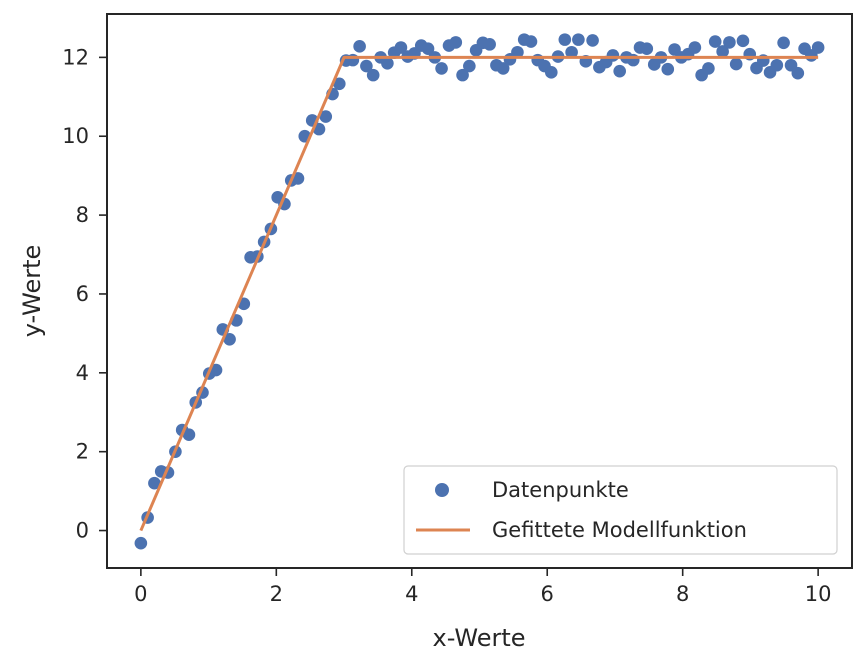  What do you see at coordinates (32, 291) in the screenshot?
I see `y-axis-label: y-Werte` at bounding box center [32, 291].